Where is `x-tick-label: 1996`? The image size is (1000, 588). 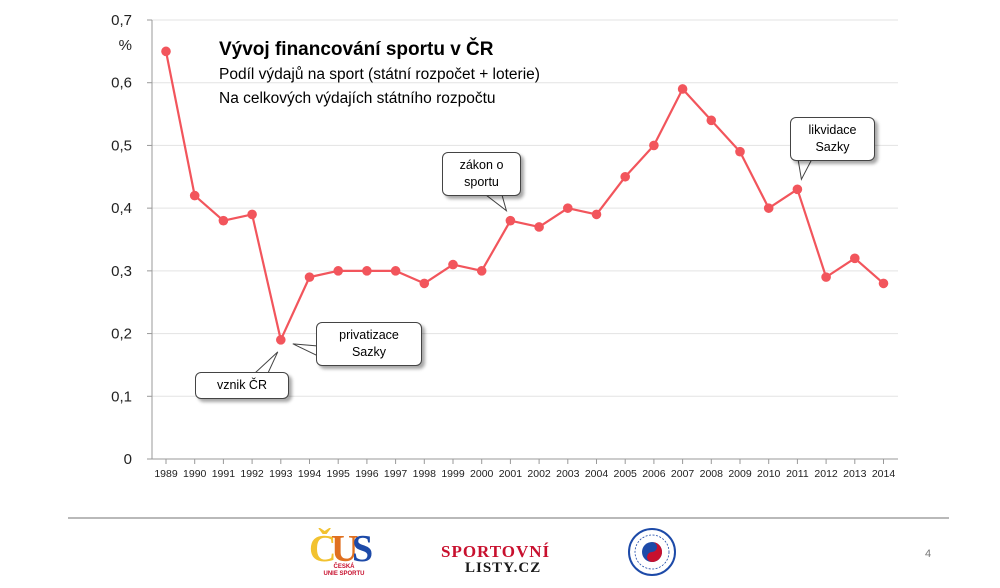
x-tick-label: 1996 is located at coordinates (367, 474).